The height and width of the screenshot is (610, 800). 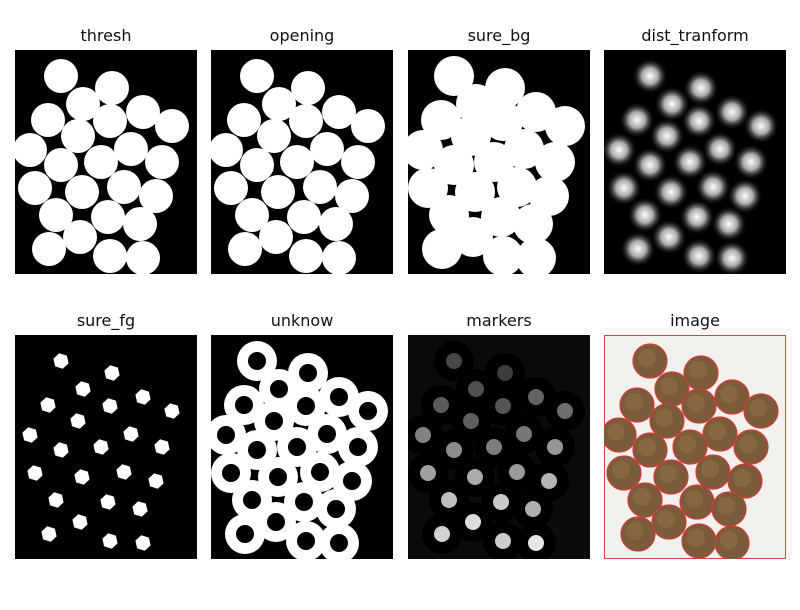 I want to click on panel-title: sure_fg, so click(x=106, y=320).